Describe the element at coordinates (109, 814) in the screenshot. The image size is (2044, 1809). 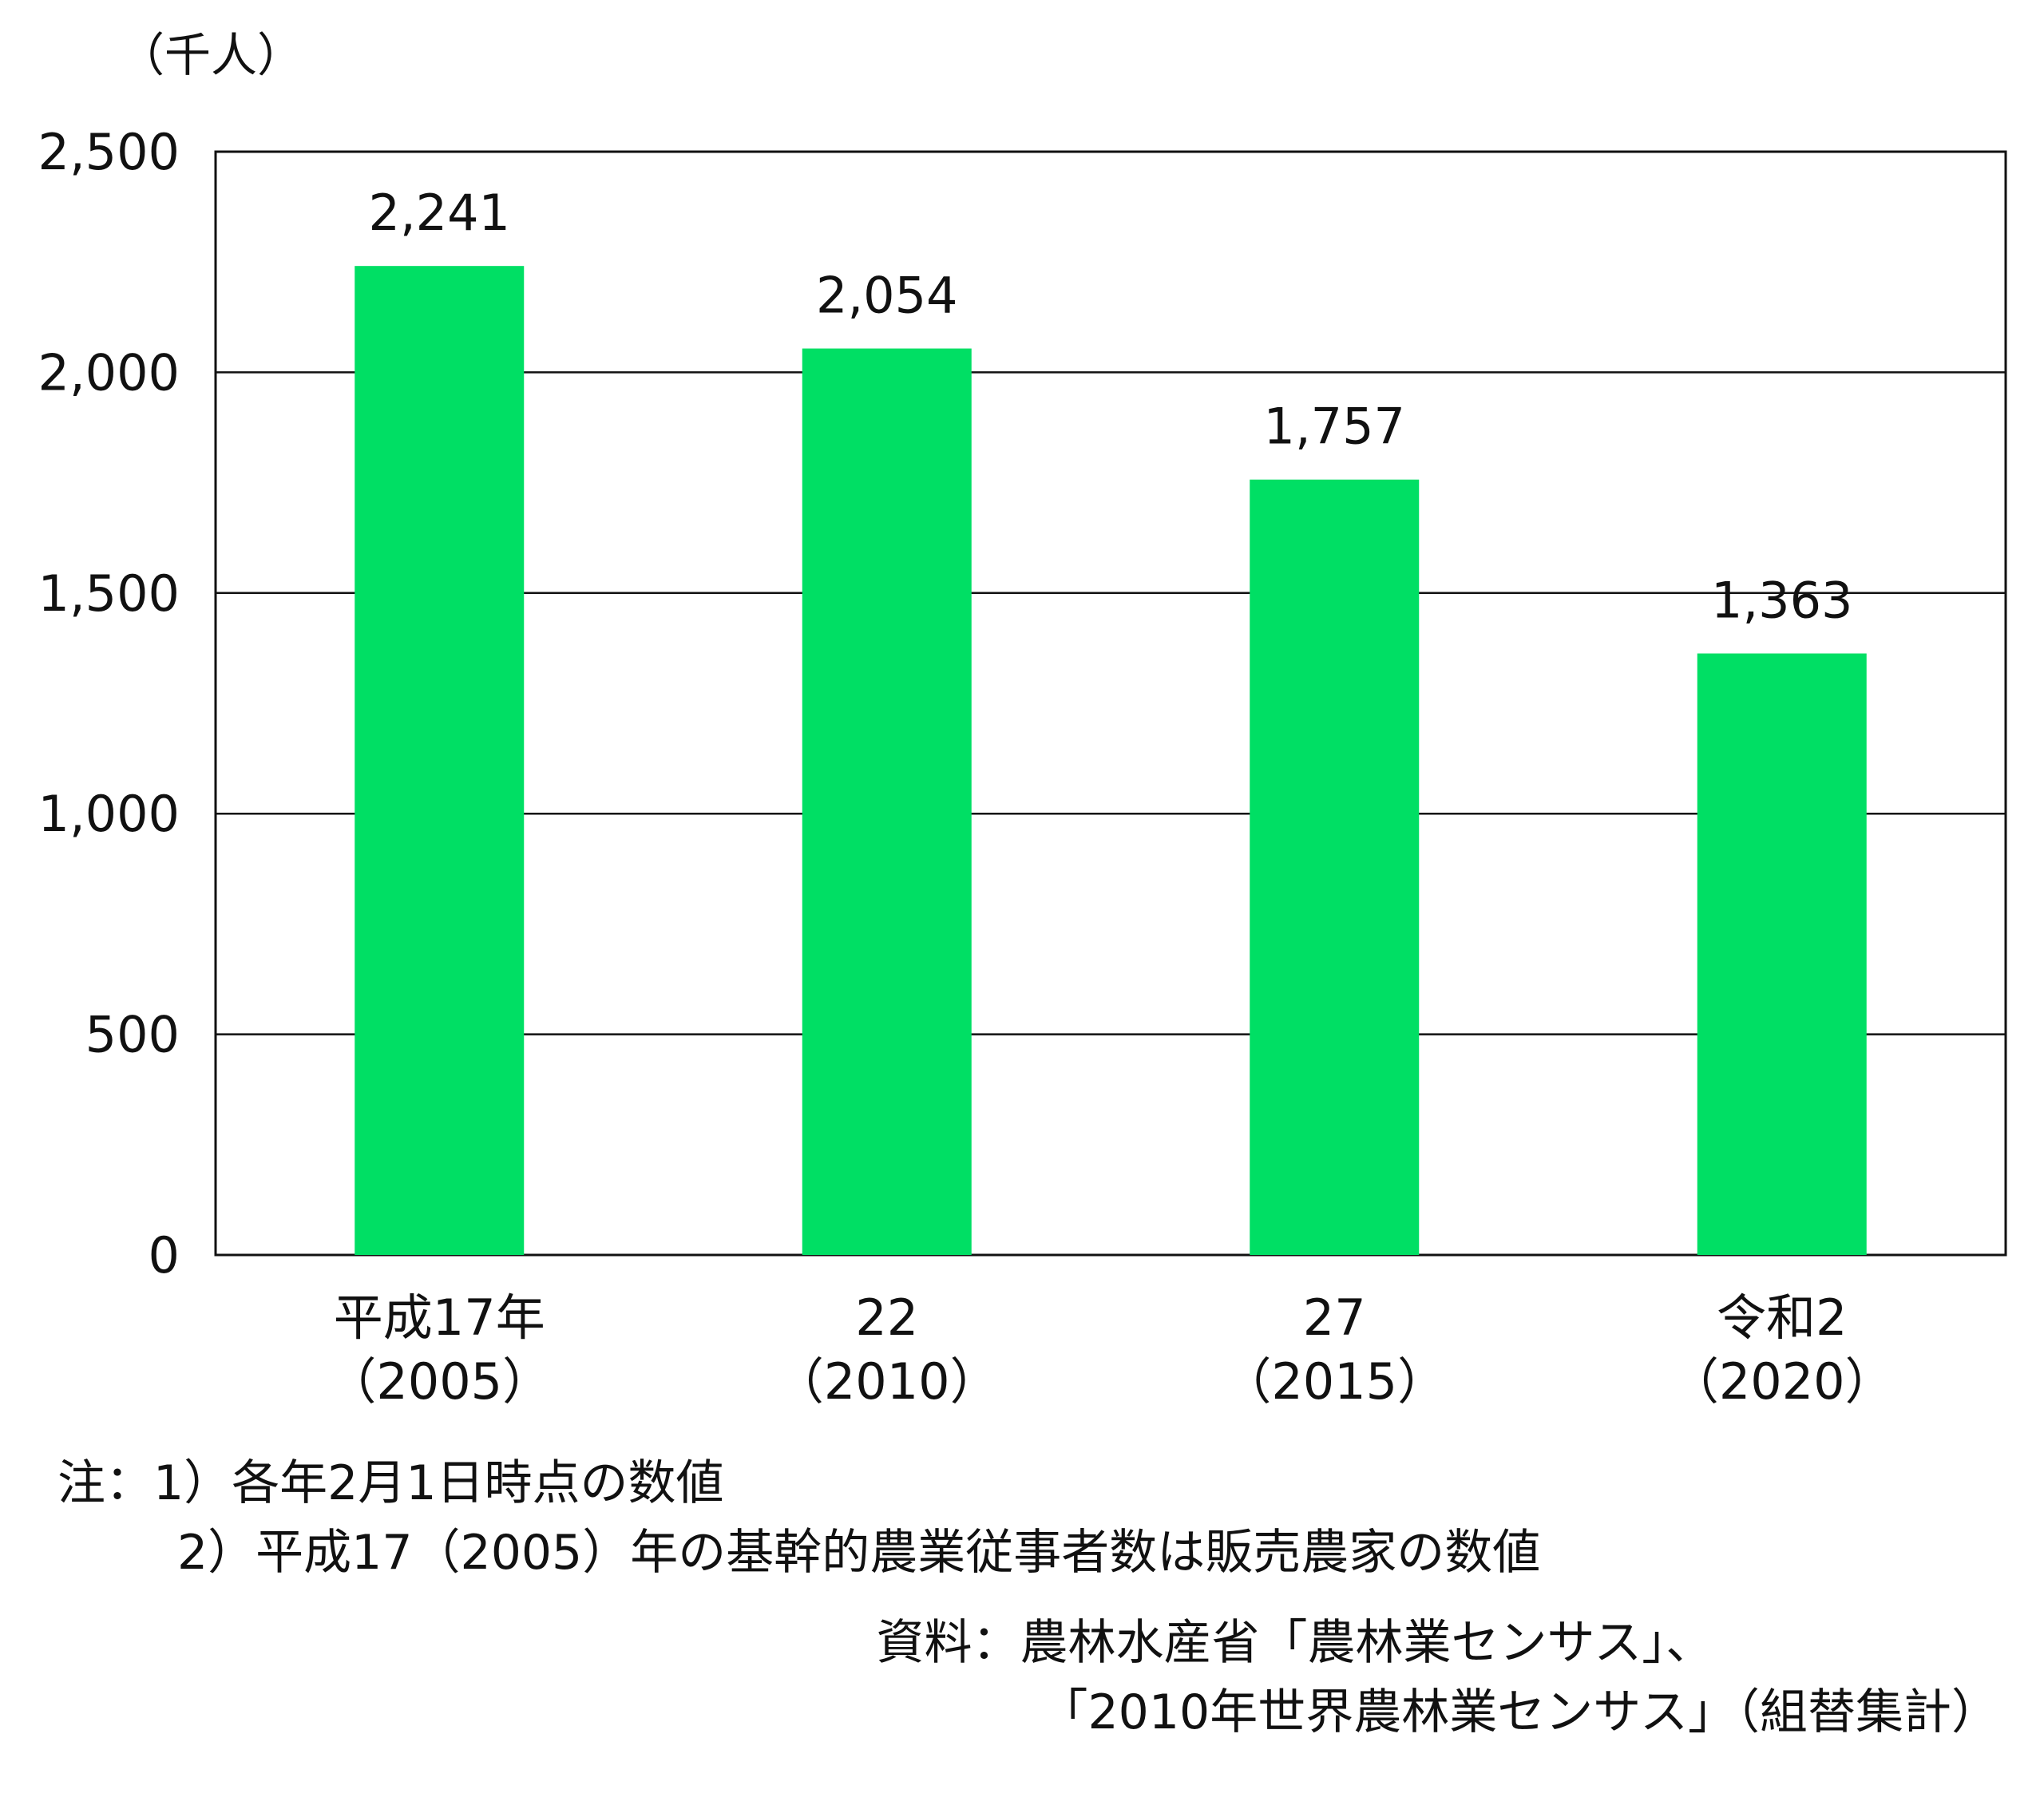
I see `y-tick-label: 1,000` at that location.